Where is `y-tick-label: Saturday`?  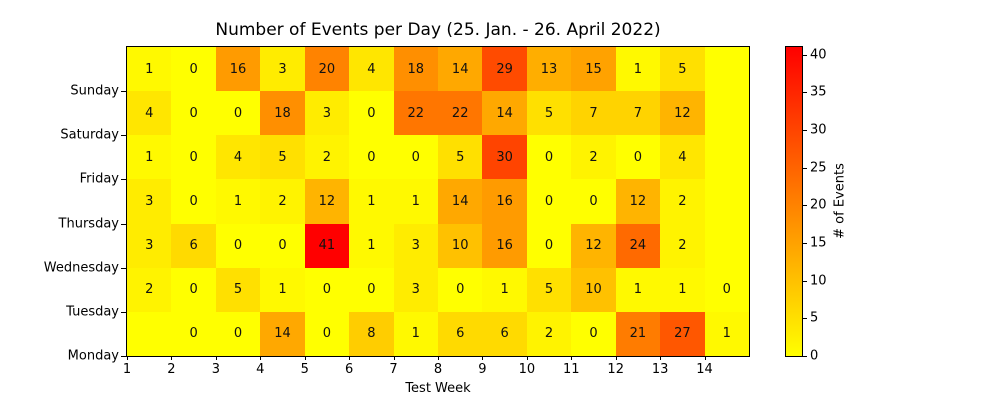
y-tick-label: Saturday is located at coordinates (89, 135).